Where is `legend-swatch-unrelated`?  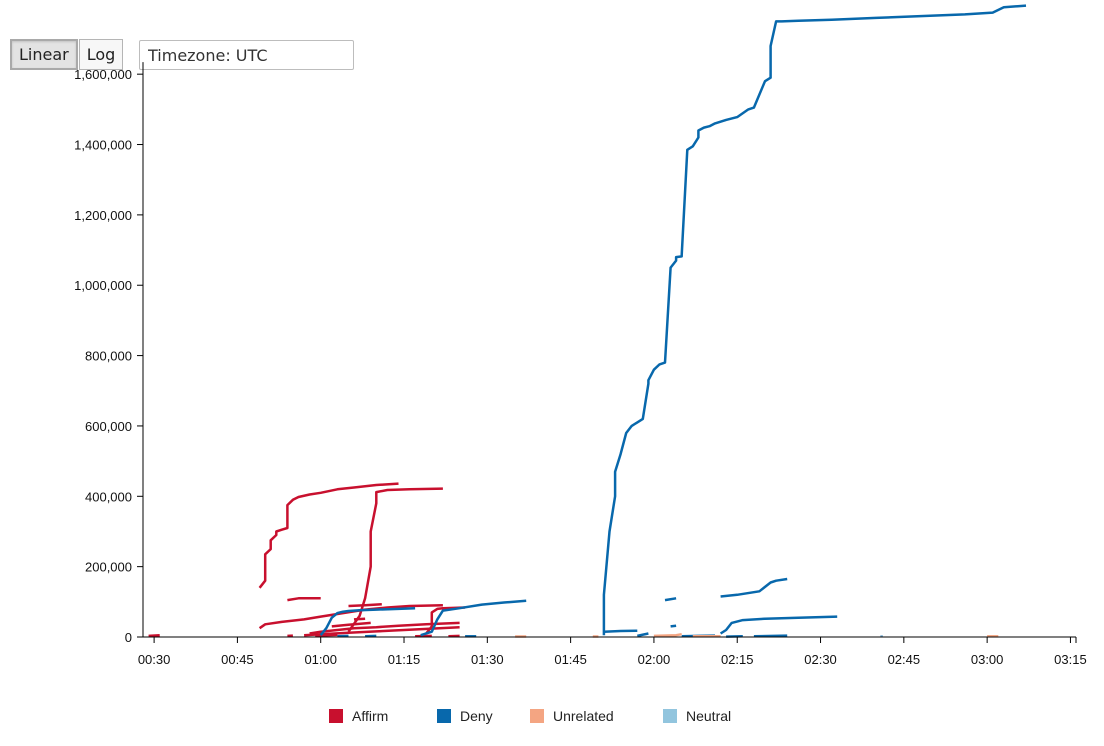 legend-swatch-unrelated is located at coordinates (537, 716).